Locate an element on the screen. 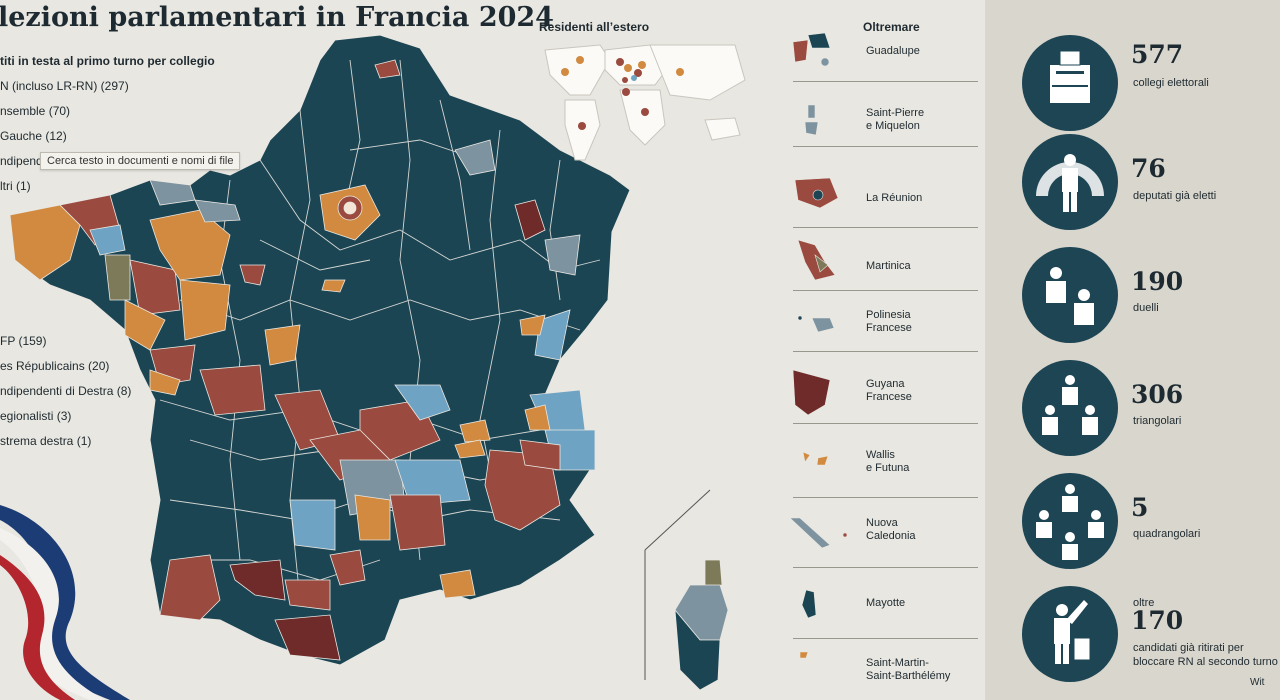 Image resolution: width=1280 pixels, height=700 pixels. search-tooltip: Cerca testo in documenti e nomi di file is located at coordinates (140, 161).